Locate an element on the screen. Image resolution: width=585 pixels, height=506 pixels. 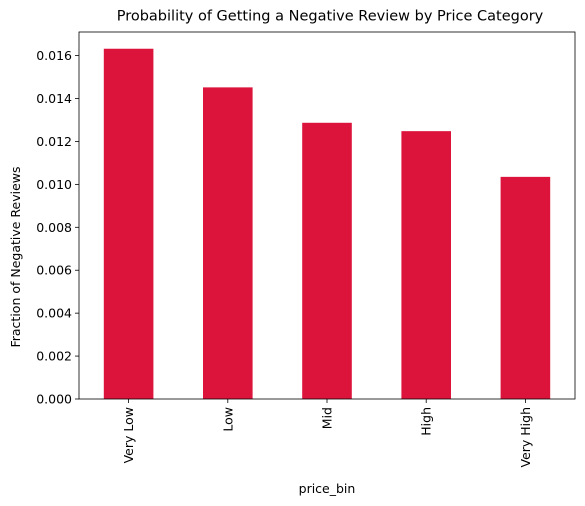
y-tick-label: 0.012 is located at coordinates (54, 141).